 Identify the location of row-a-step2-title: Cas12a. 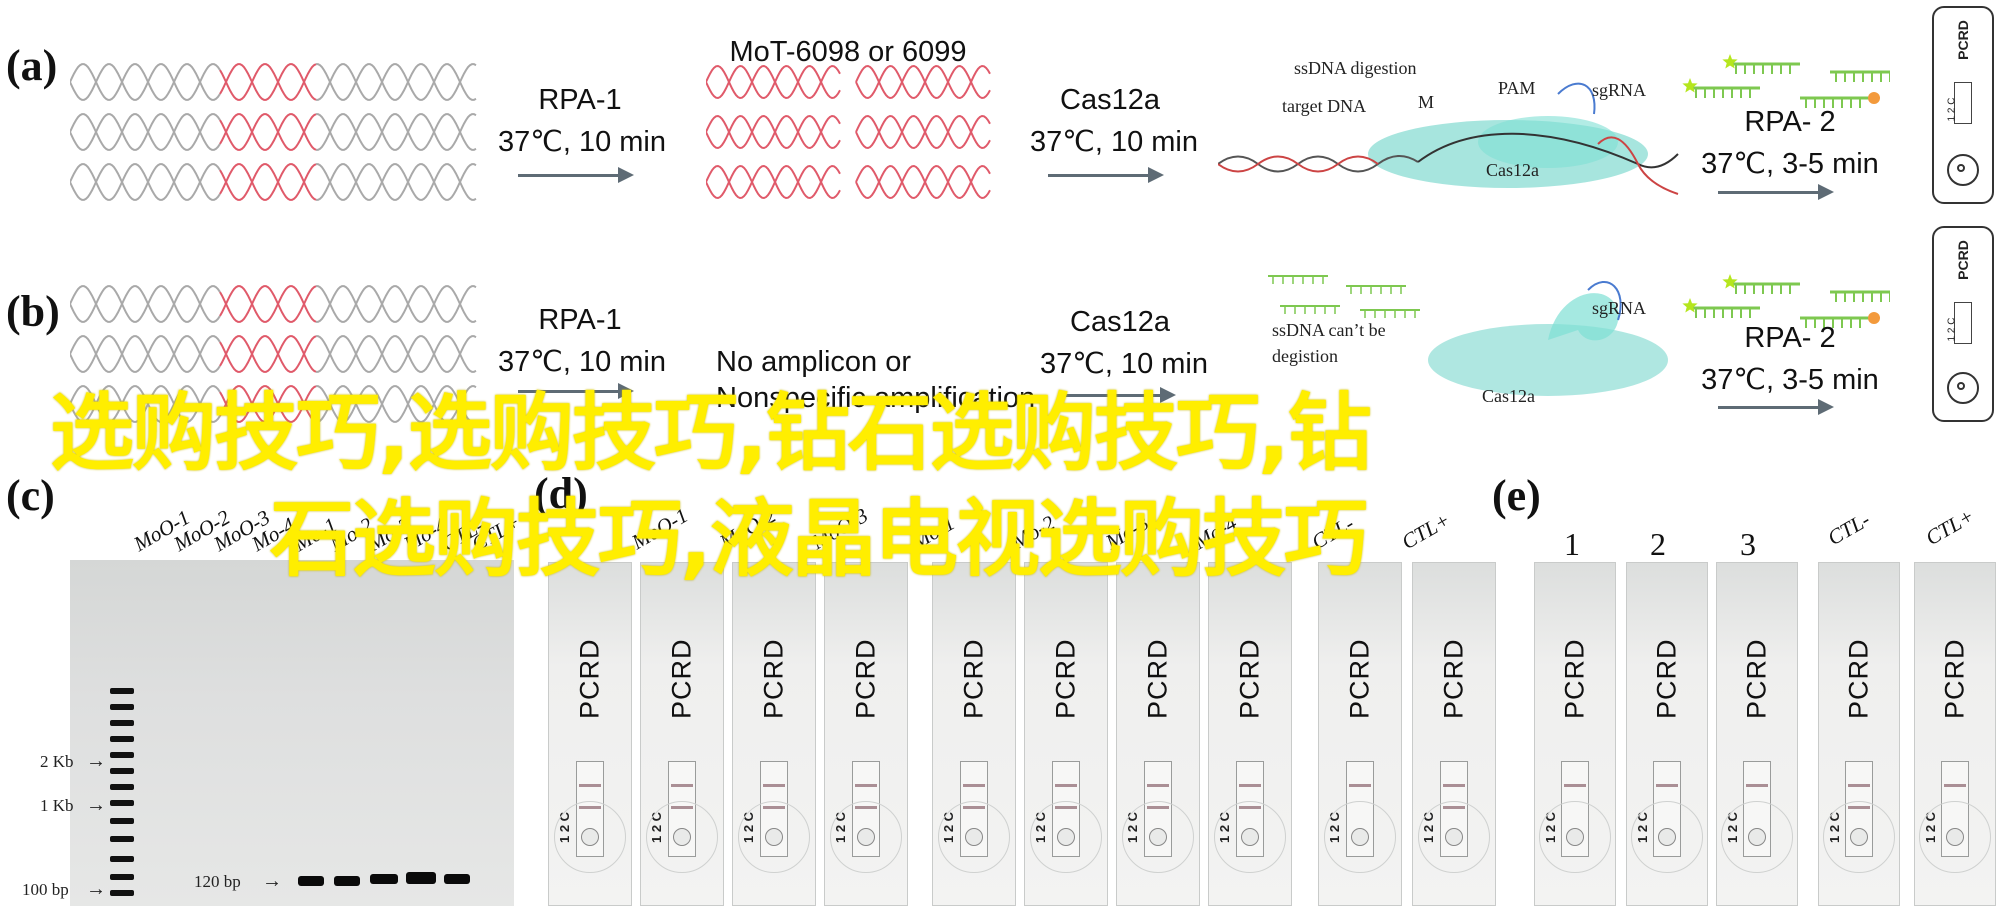
(1110, 100).